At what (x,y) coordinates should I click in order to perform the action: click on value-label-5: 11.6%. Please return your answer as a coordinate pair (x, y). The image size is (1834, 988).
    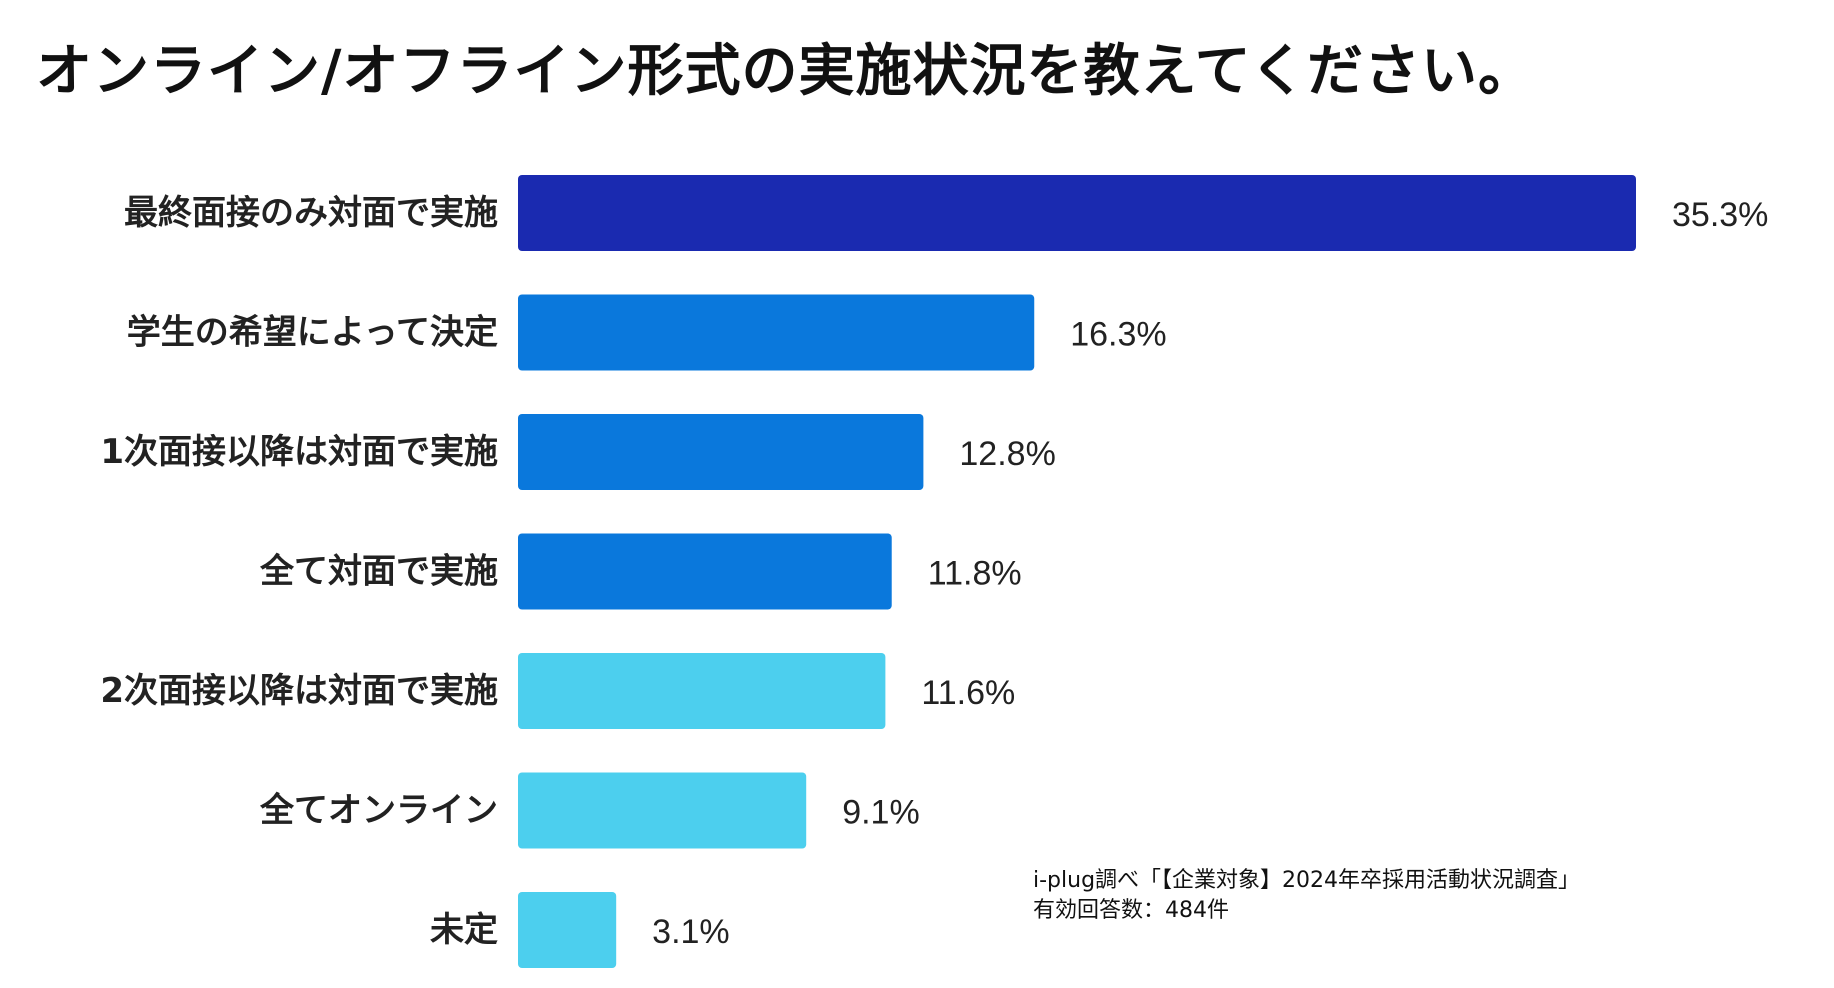
    Looking at the image, I should click on (968, 693).